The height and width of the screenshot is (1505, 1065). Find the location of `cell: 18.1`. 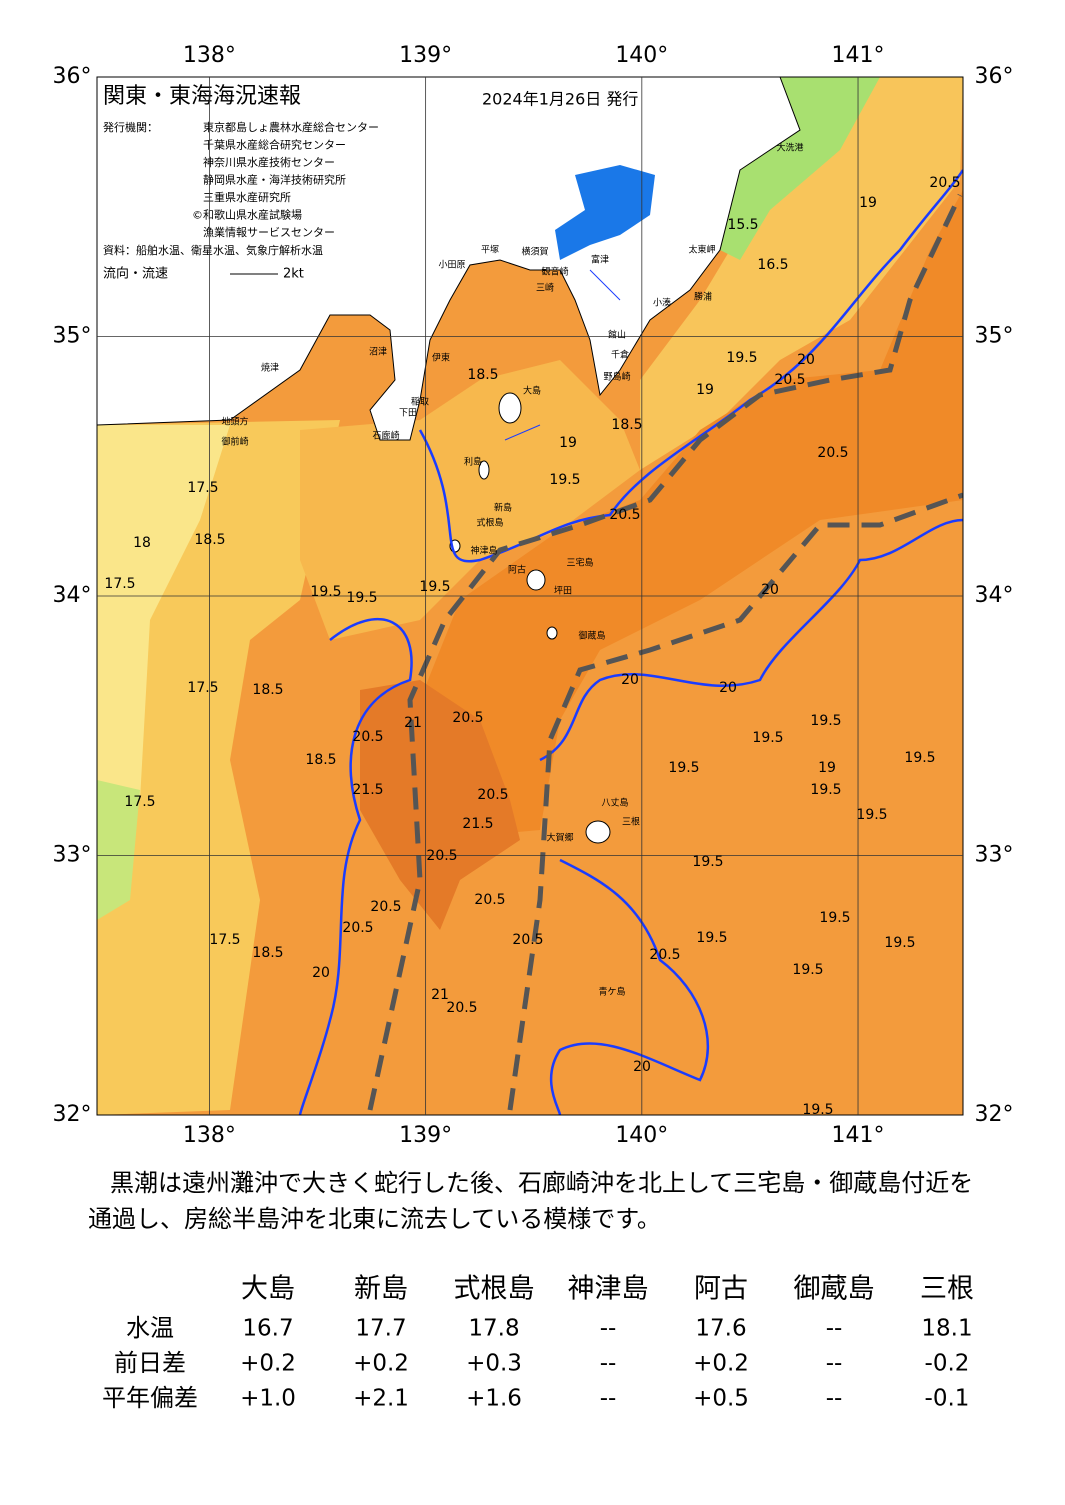

cell: 18.1 is located at coordinates (946, 1329).